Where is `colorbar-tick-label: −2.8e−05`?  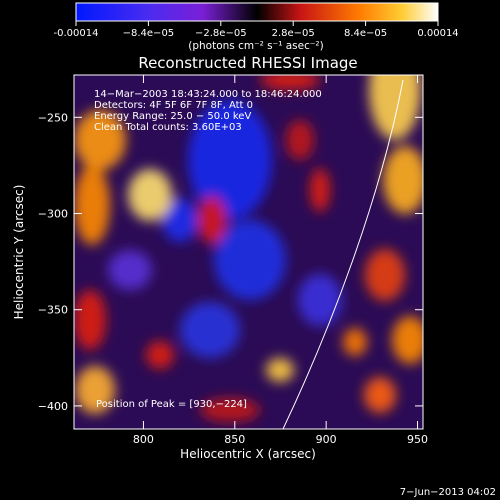
colorbar-tick-label: −2.8e−05 is located at coordinates (221, 33).